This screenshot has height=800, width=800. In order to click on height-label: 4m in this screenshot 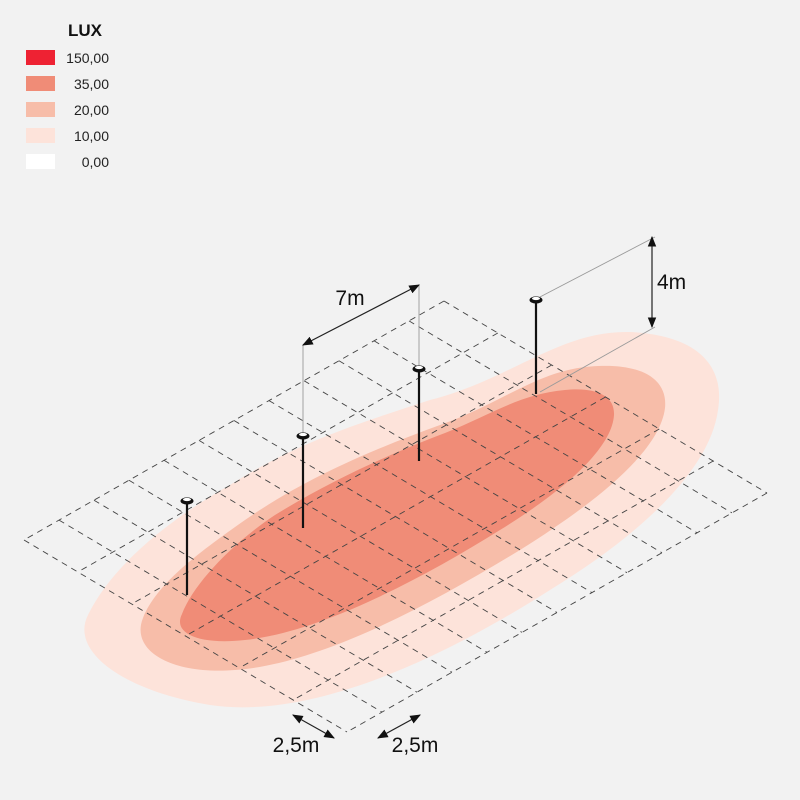, I will do `click(671, 282)`.